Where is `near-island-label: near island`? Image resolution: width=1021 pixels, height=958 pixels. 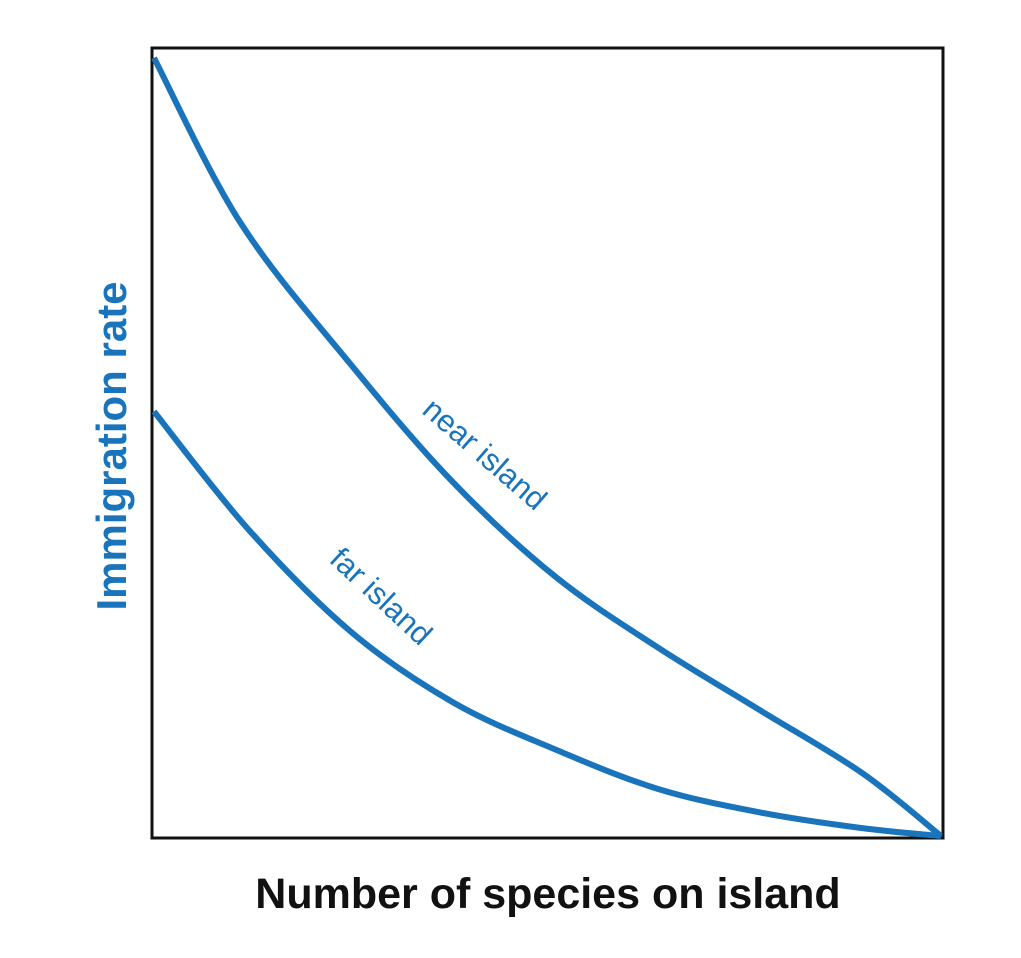 near-island-label: near island is located at coordinates (484, 454).